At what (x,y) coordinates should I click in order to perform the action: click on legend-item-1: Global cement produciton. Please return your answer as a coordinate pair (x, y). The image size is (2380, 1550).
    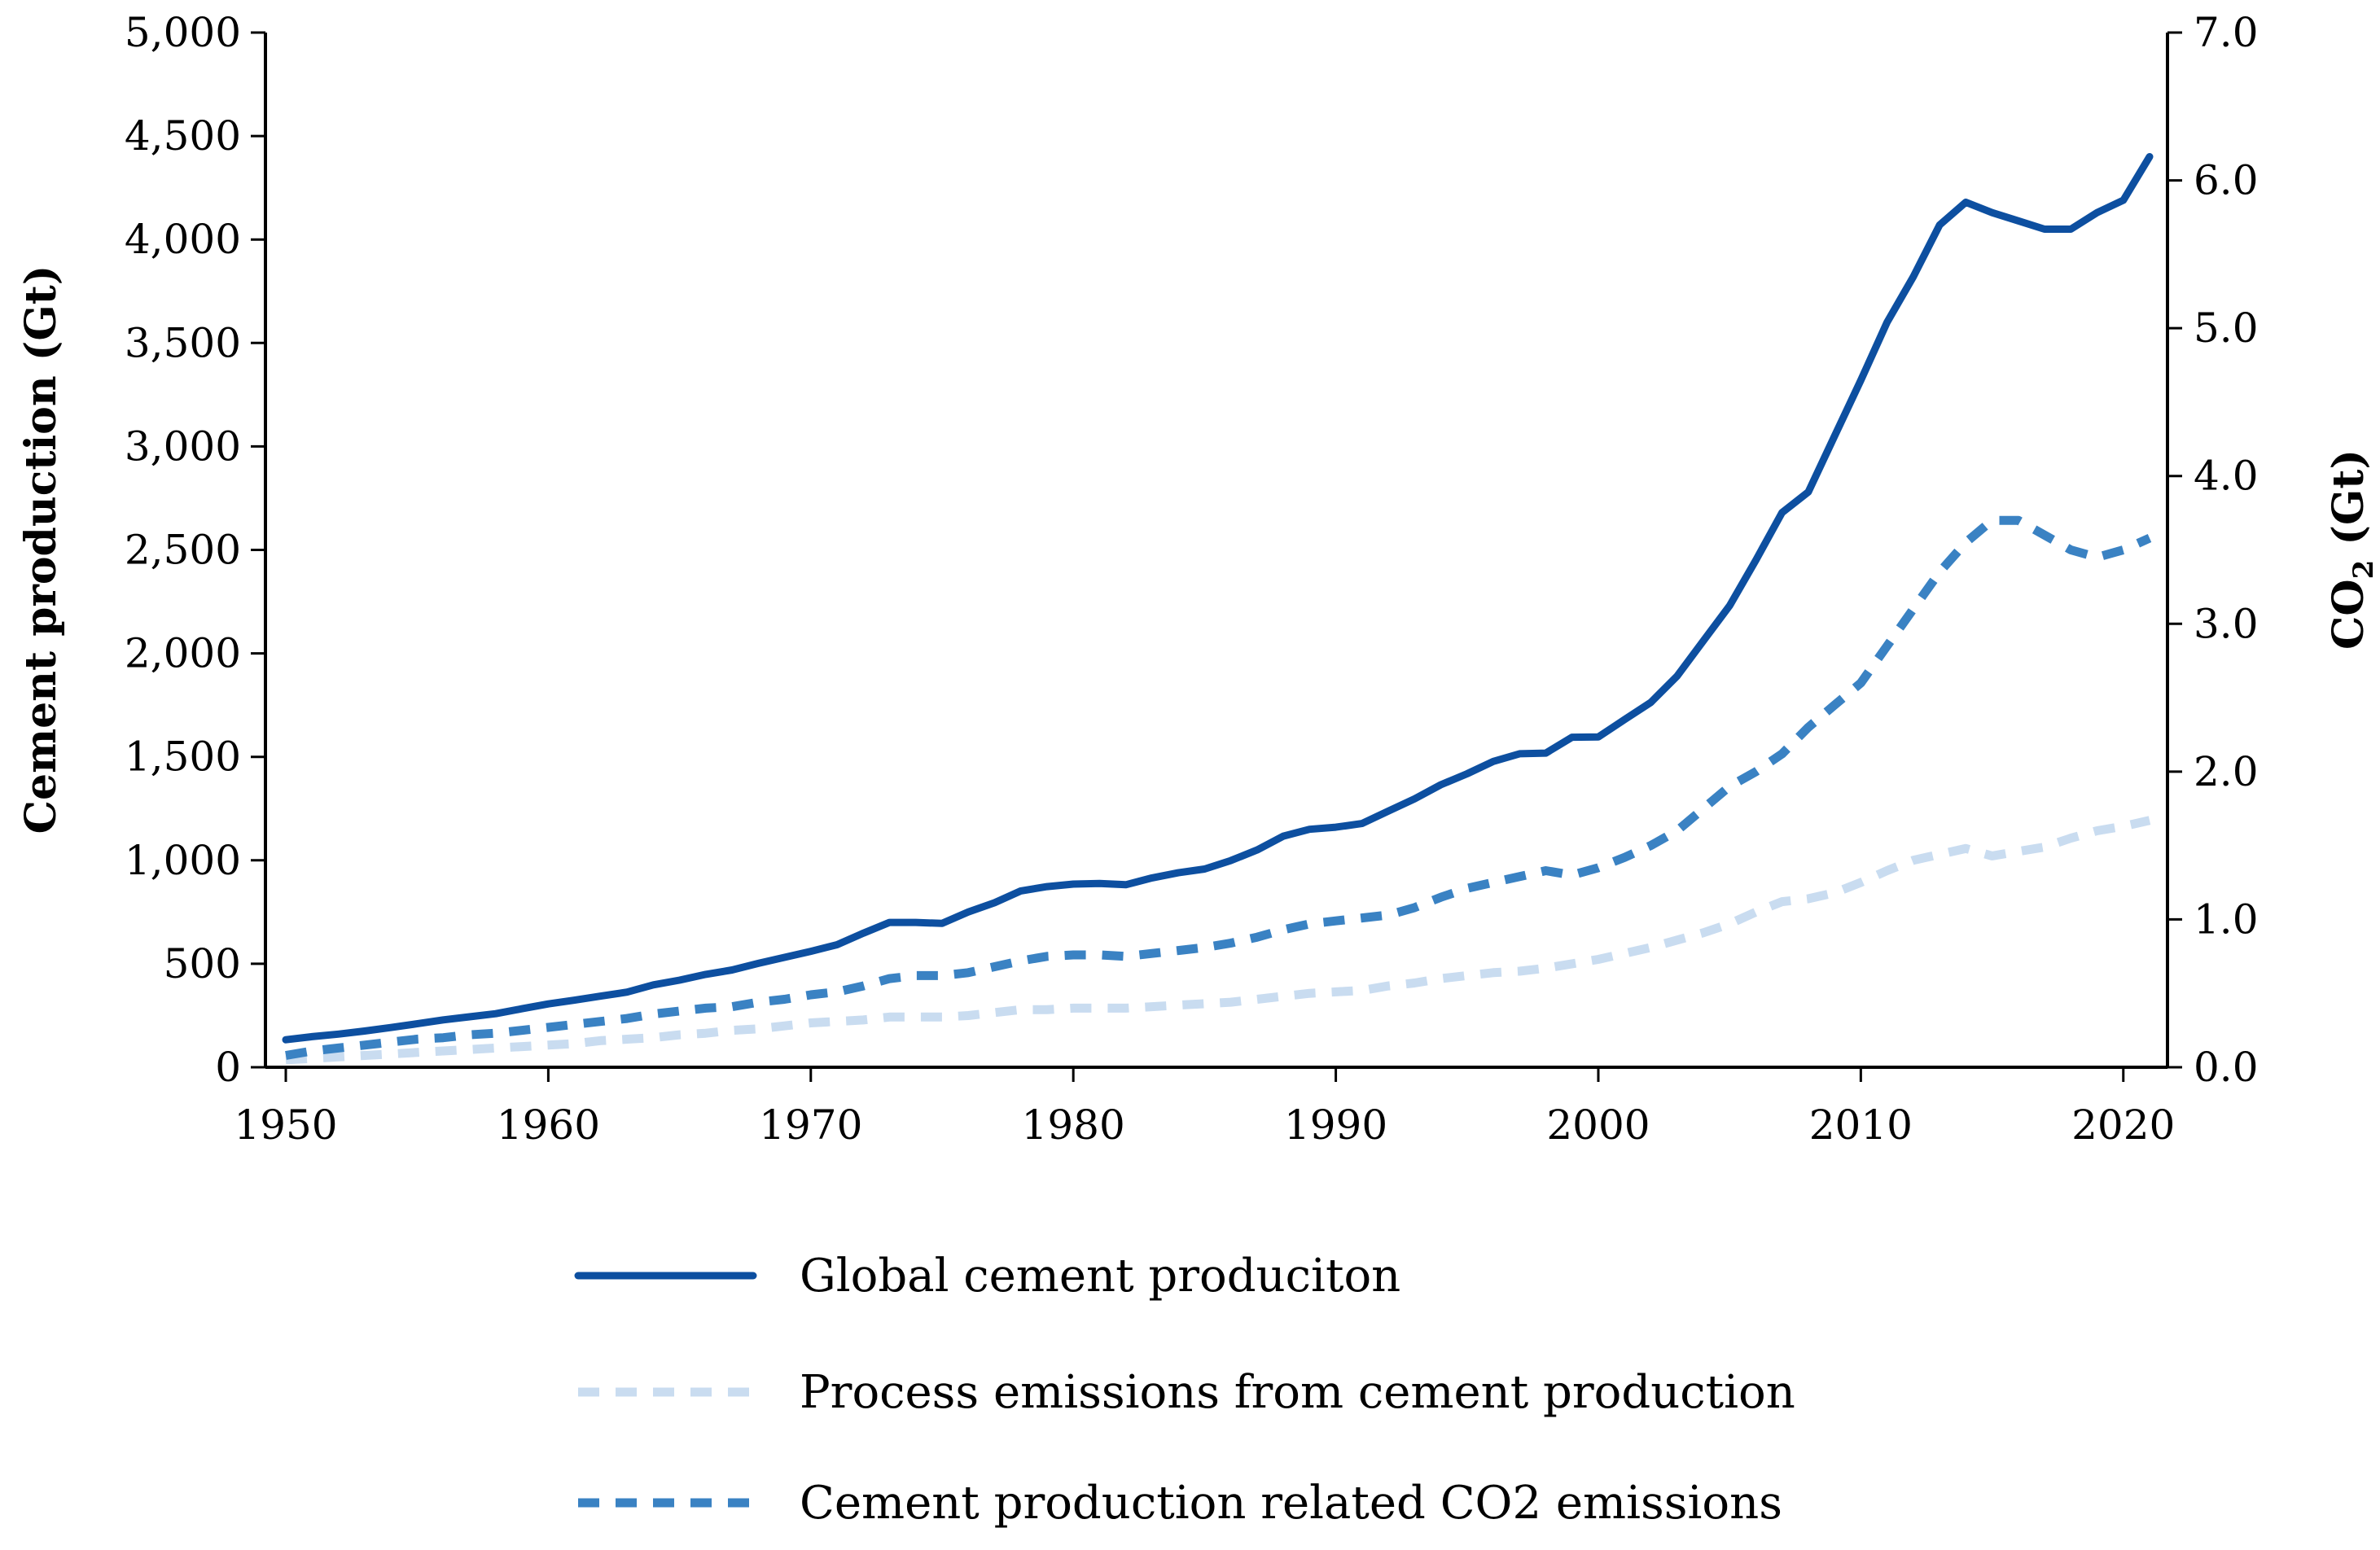
    Looking at the image, I should click on (987, 1276).